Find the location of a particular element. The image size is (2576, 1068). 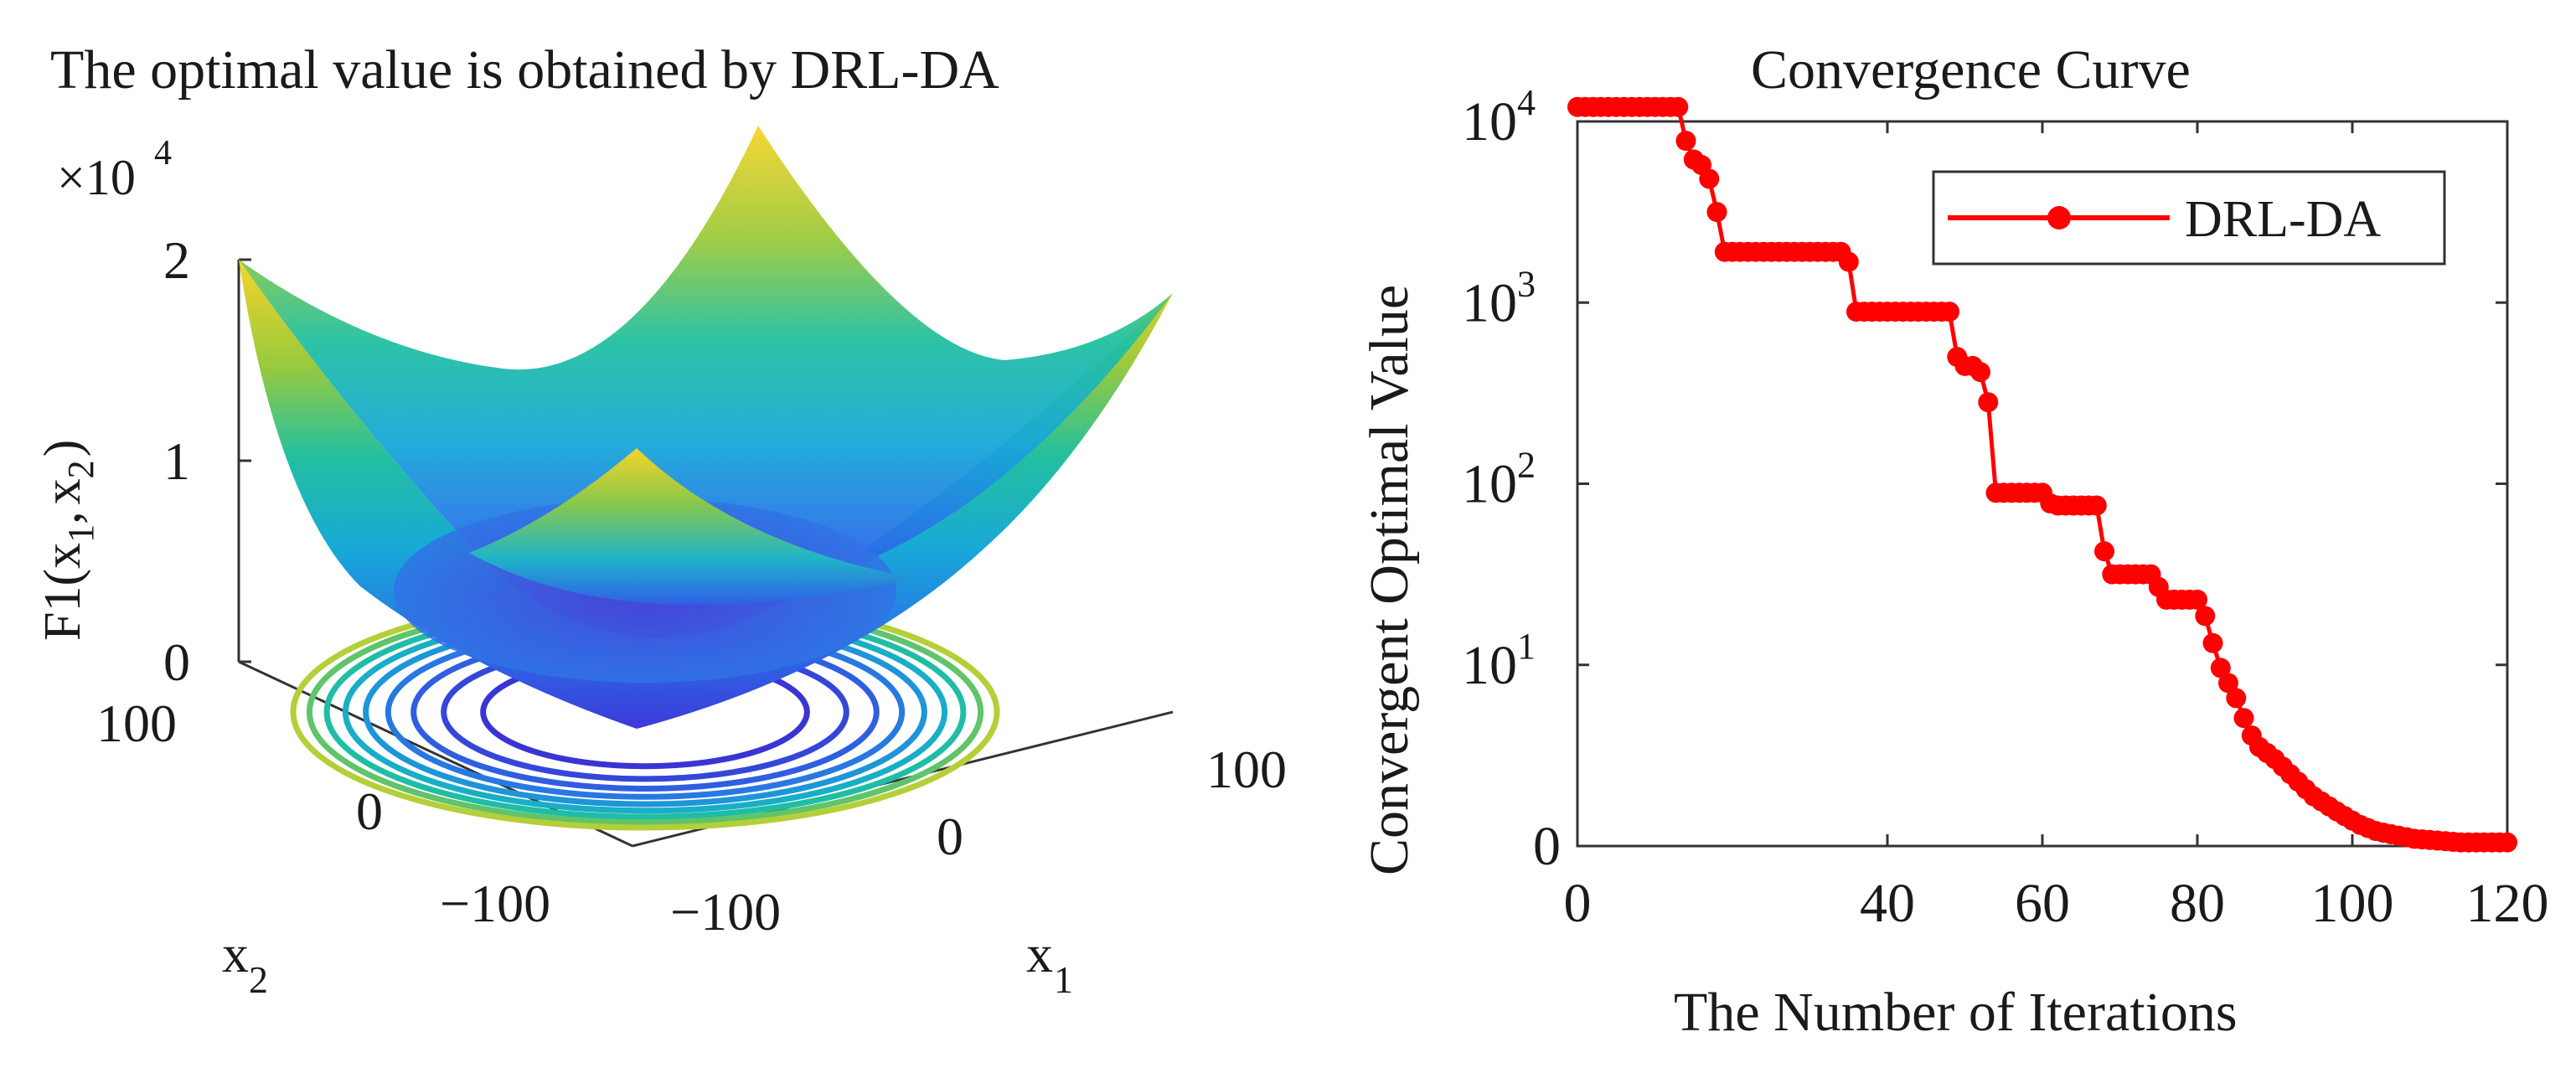

y-tick-label: 10³ is located at coordinates (1499, 298).